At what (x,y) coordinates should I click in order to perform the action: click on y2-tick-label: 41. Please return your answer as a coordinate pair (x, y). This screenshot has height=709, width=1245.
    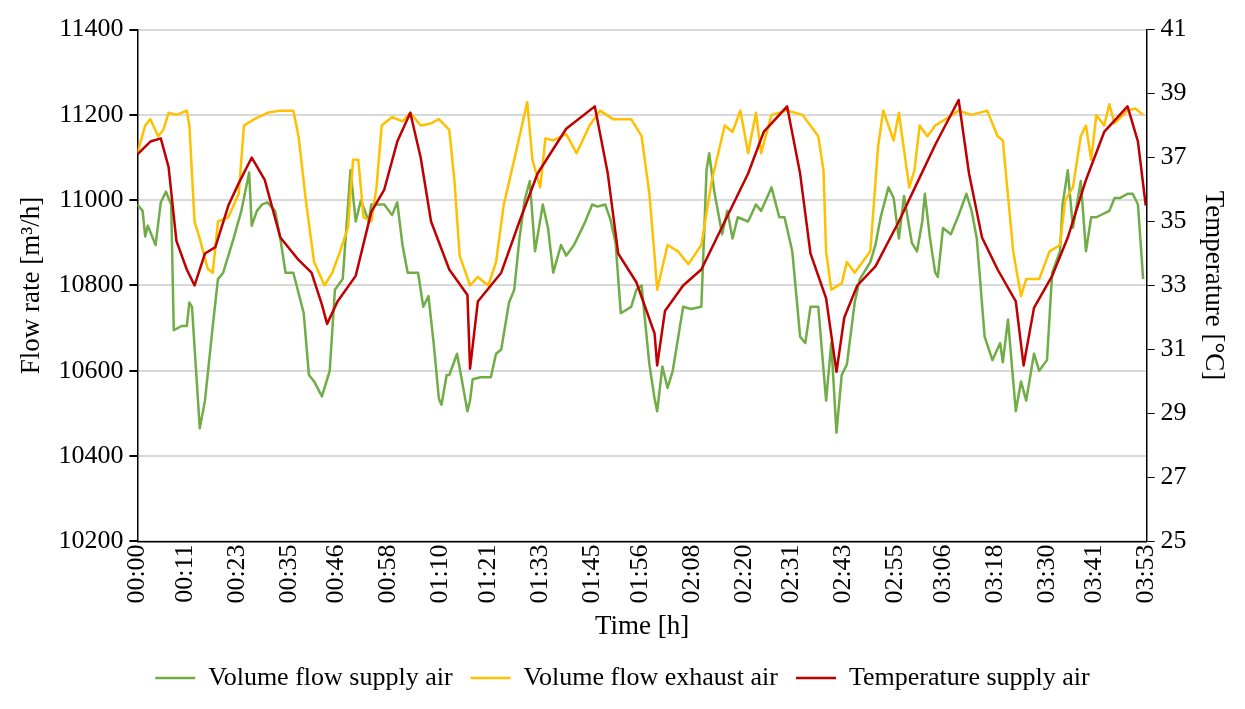
    Looking at the image, I should click on (1173, 28).